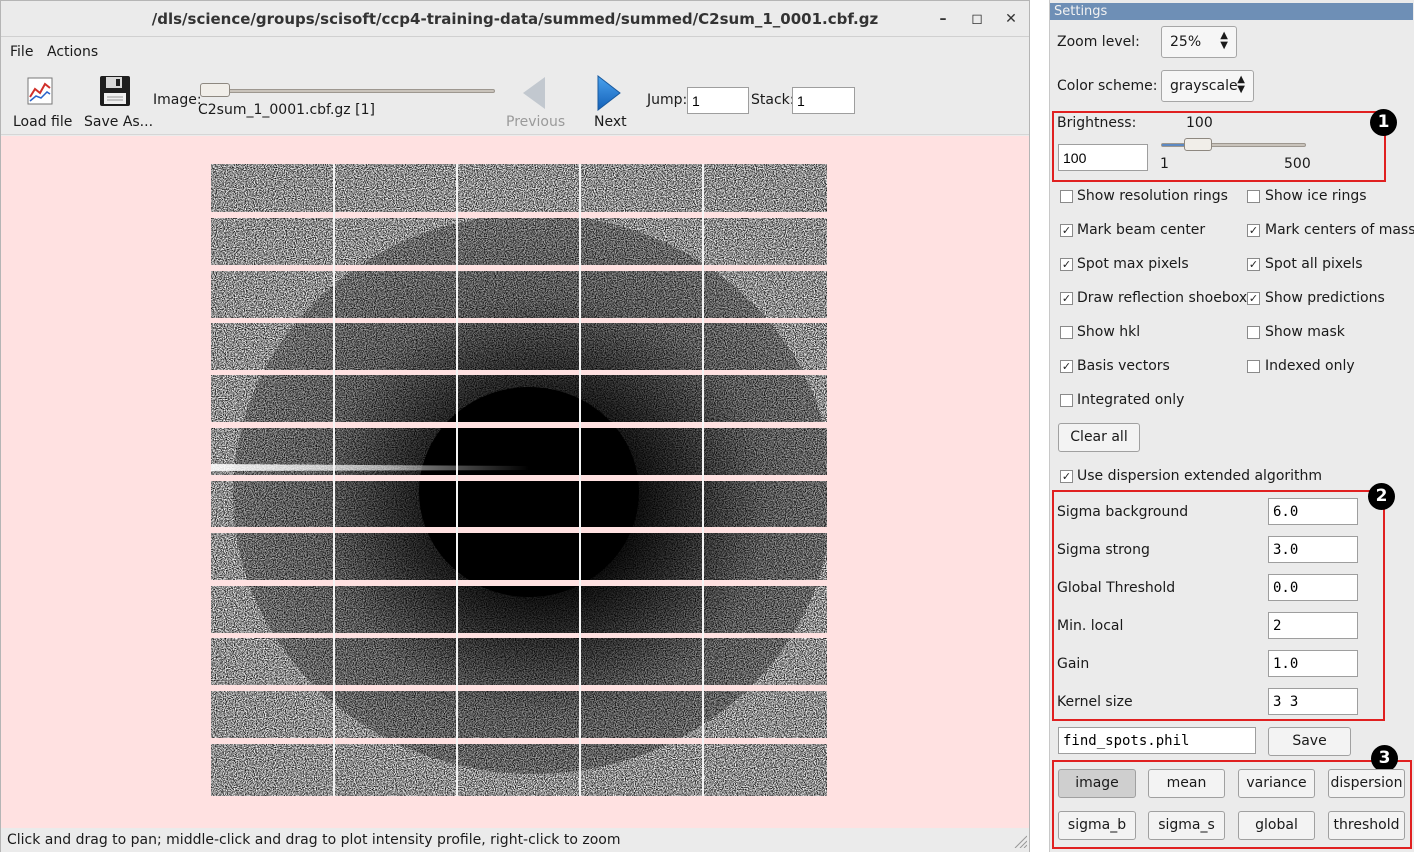 This screenshot has width=1414, height=852. I want to click on param-label-sigma-background: Sigma background, so click(1123, 512).